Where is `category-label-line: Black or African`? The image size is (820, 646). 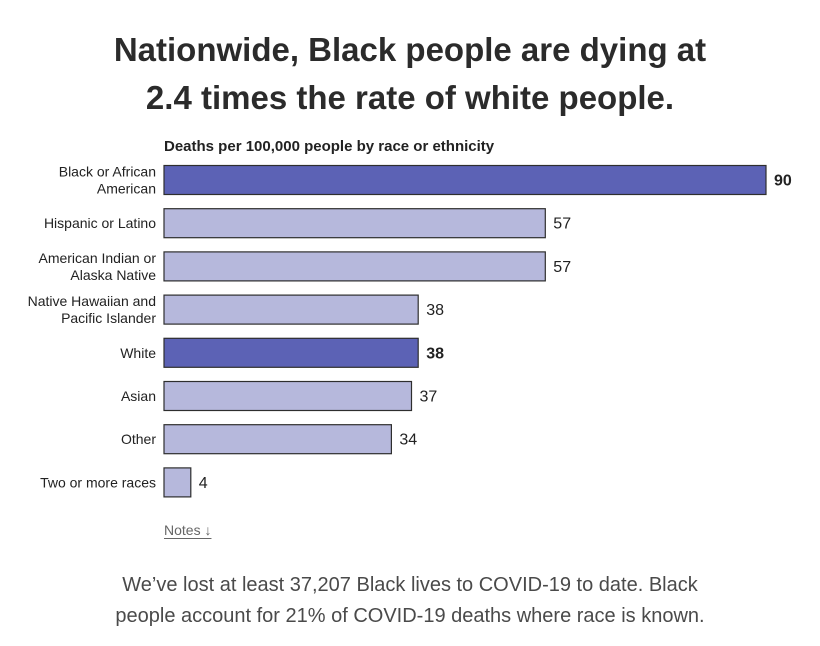 category-label-line: Black or African is located at coordinates (107, 172).